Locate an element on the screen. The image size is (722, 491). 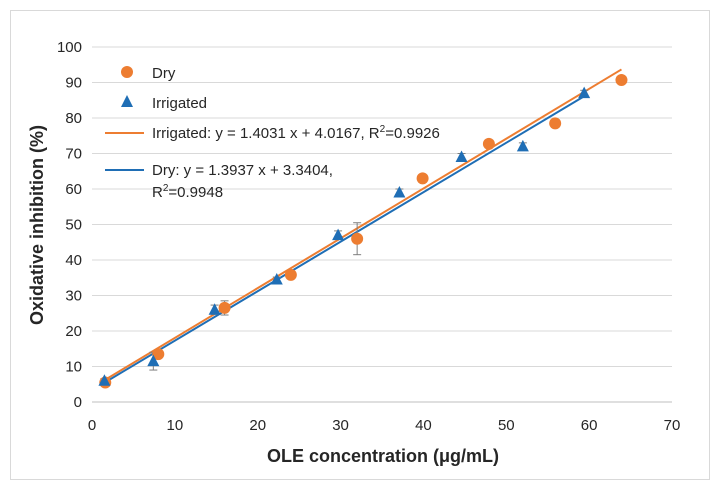
x-axis-title: OLE concentration (μg/mL) is located at coordinates (383, 456).